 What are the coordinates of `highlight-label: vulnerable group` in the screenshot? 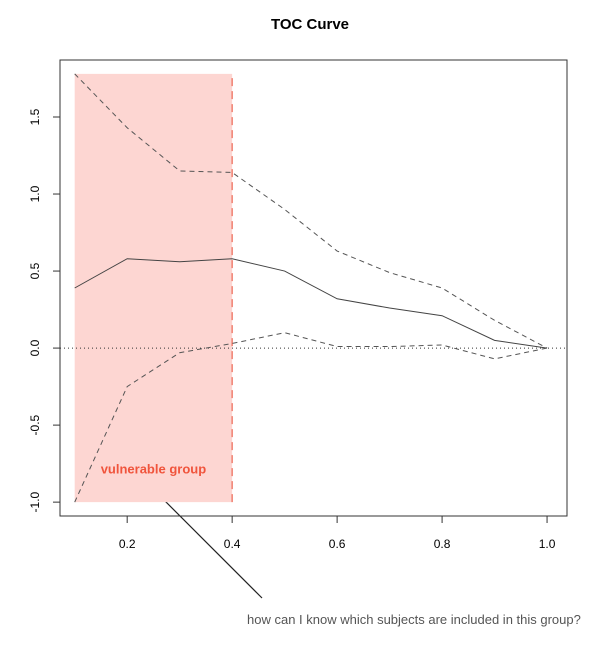 It's located at (154, 468).